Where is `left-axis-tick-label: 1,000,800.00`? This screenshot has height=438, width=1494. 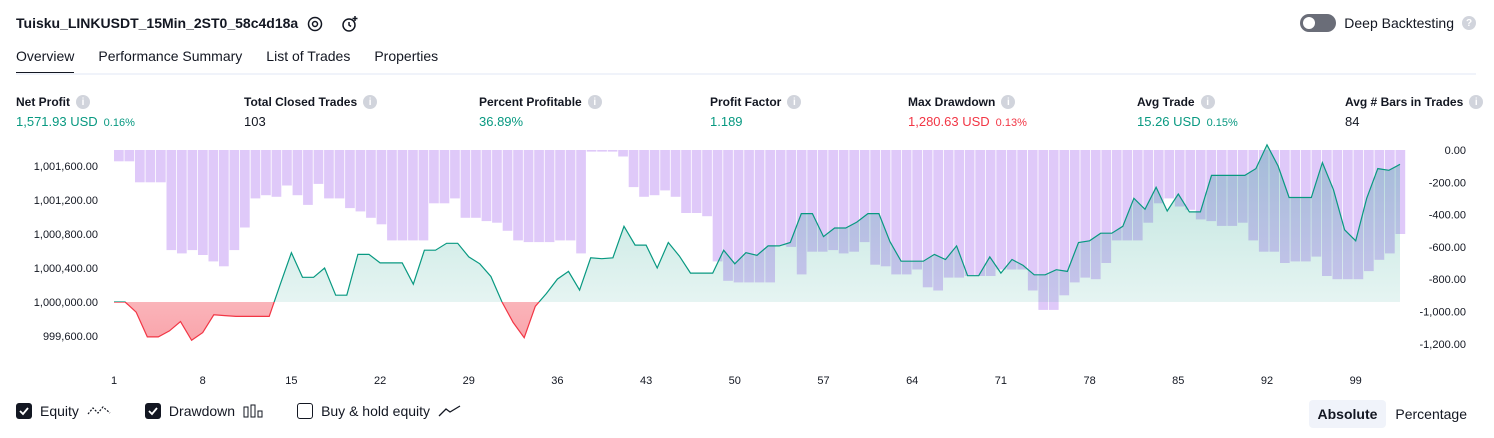
left-axis-tick-label: 1,000,800.00 is located at coordinates (66, 235).